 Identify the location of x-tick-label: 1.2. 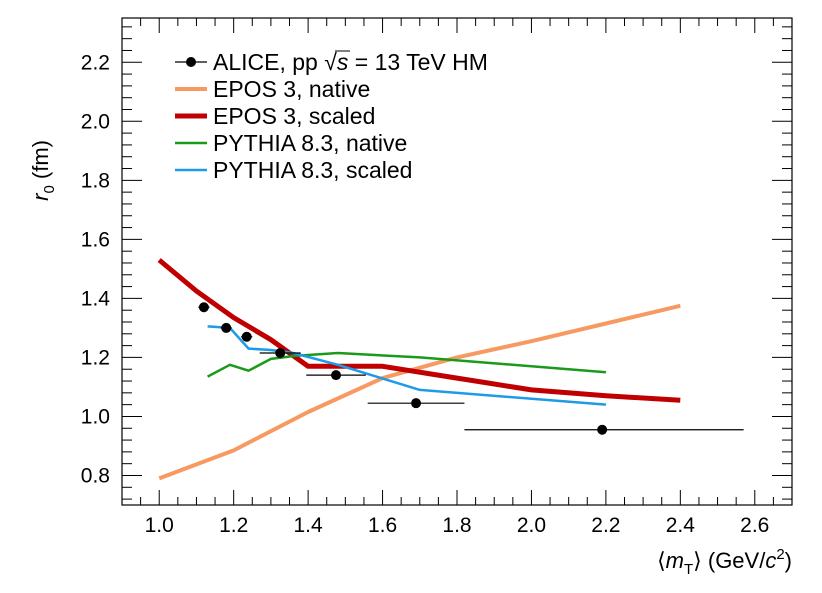
(233, 525).